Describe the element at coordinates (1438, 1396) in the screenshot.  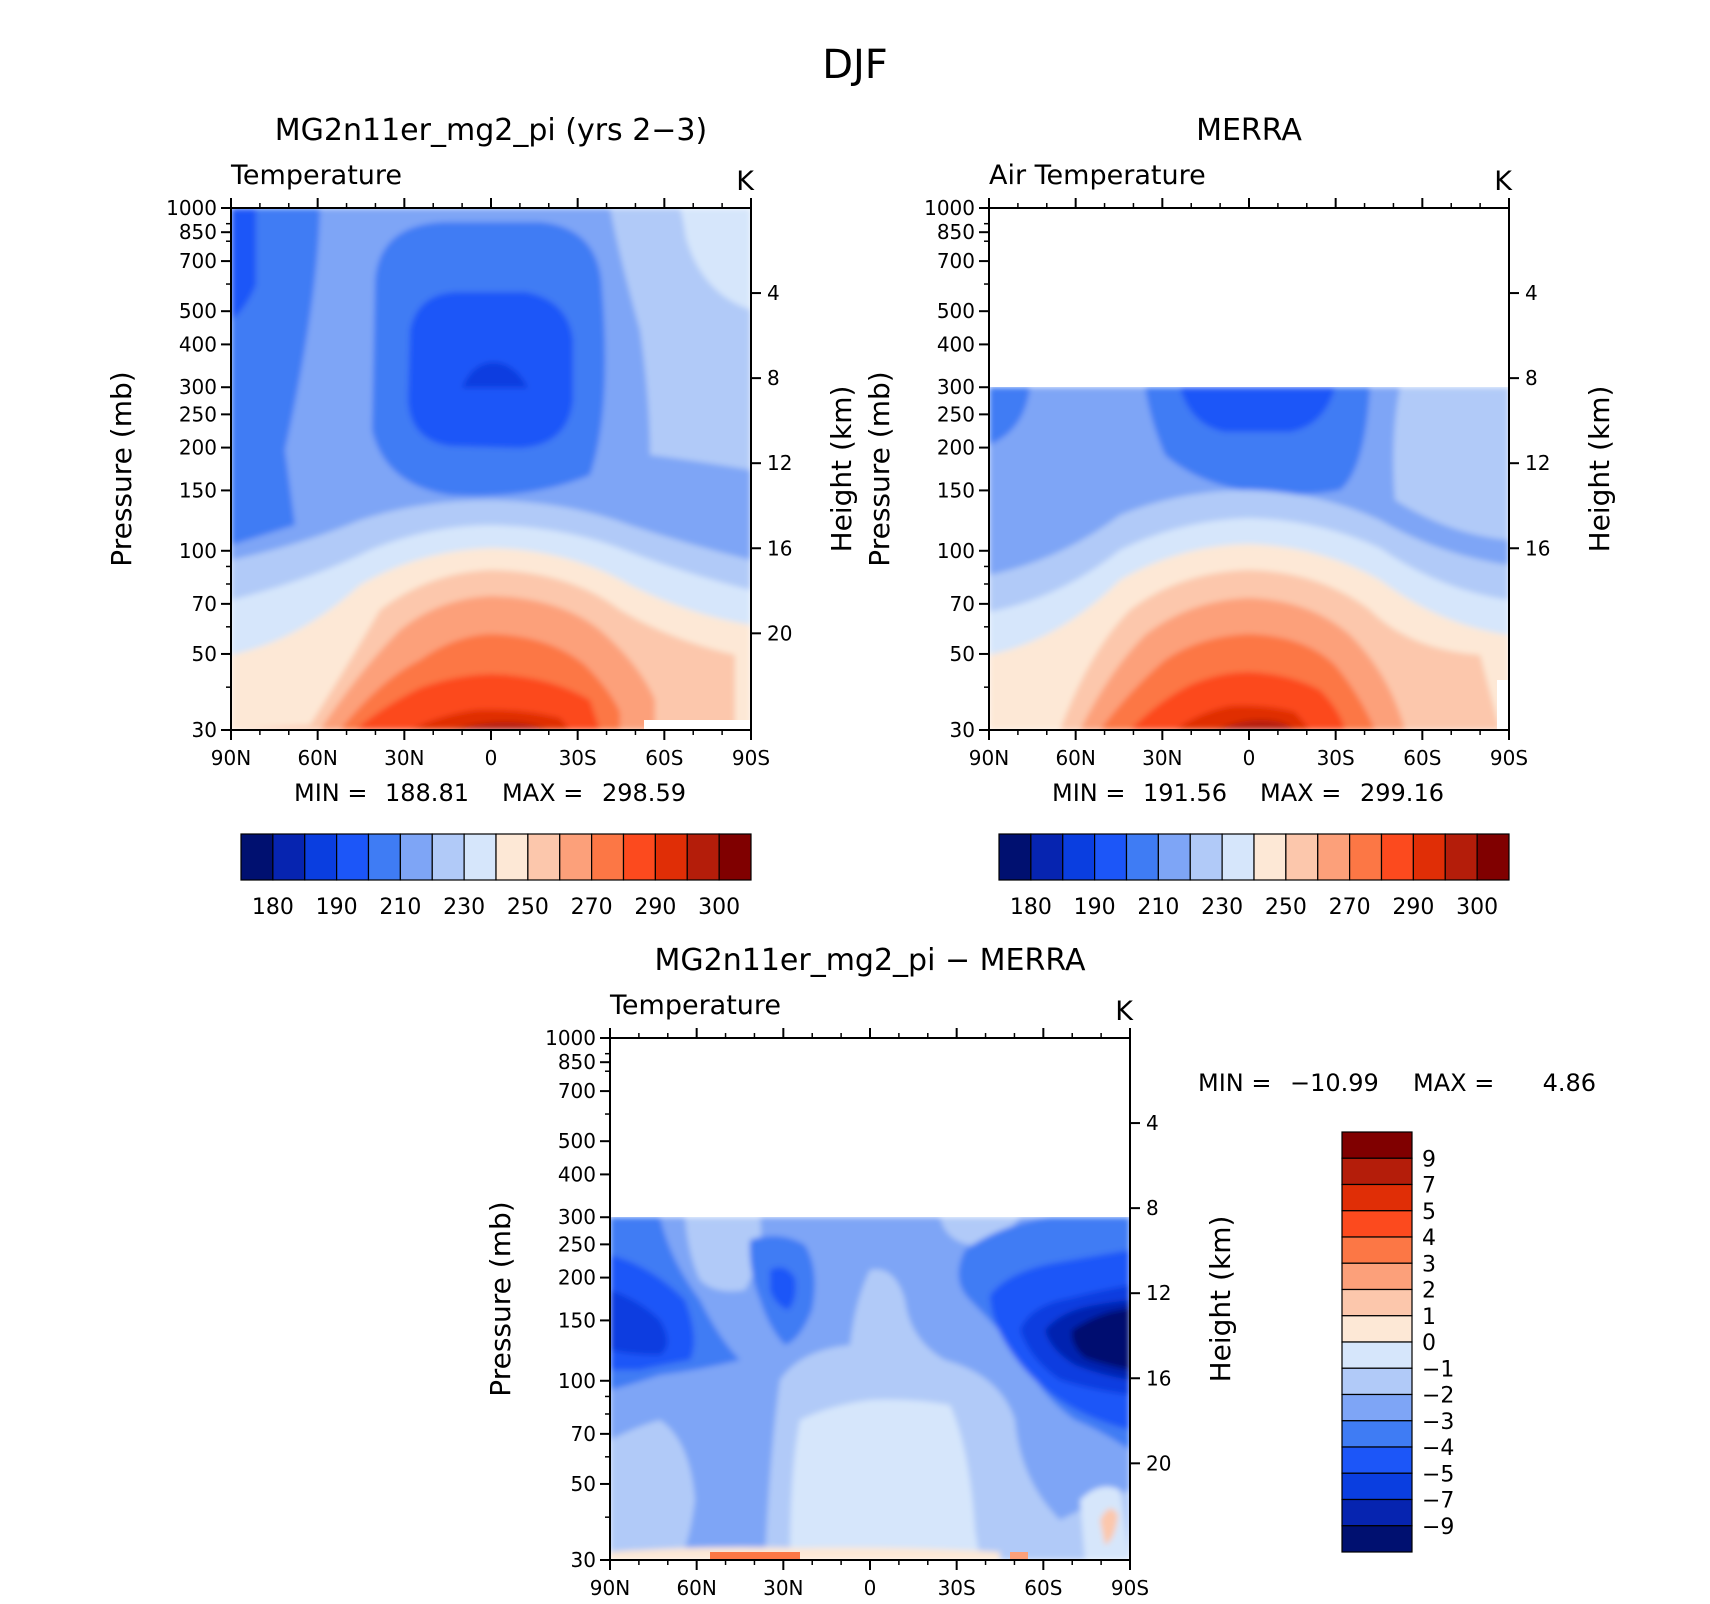
I see `colorbar-label: −2` at that location.